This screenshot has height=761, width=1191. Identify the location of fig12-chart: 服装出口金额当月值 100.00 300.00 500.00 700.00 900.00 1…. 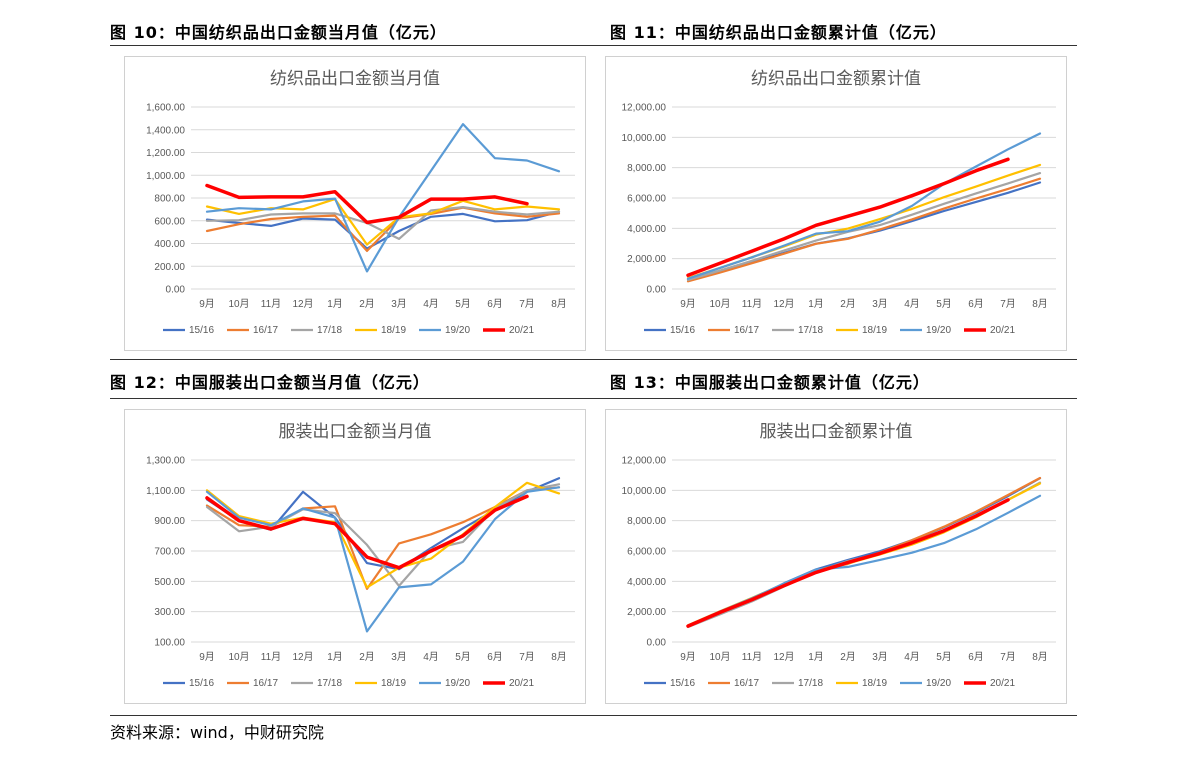
(360, 555).